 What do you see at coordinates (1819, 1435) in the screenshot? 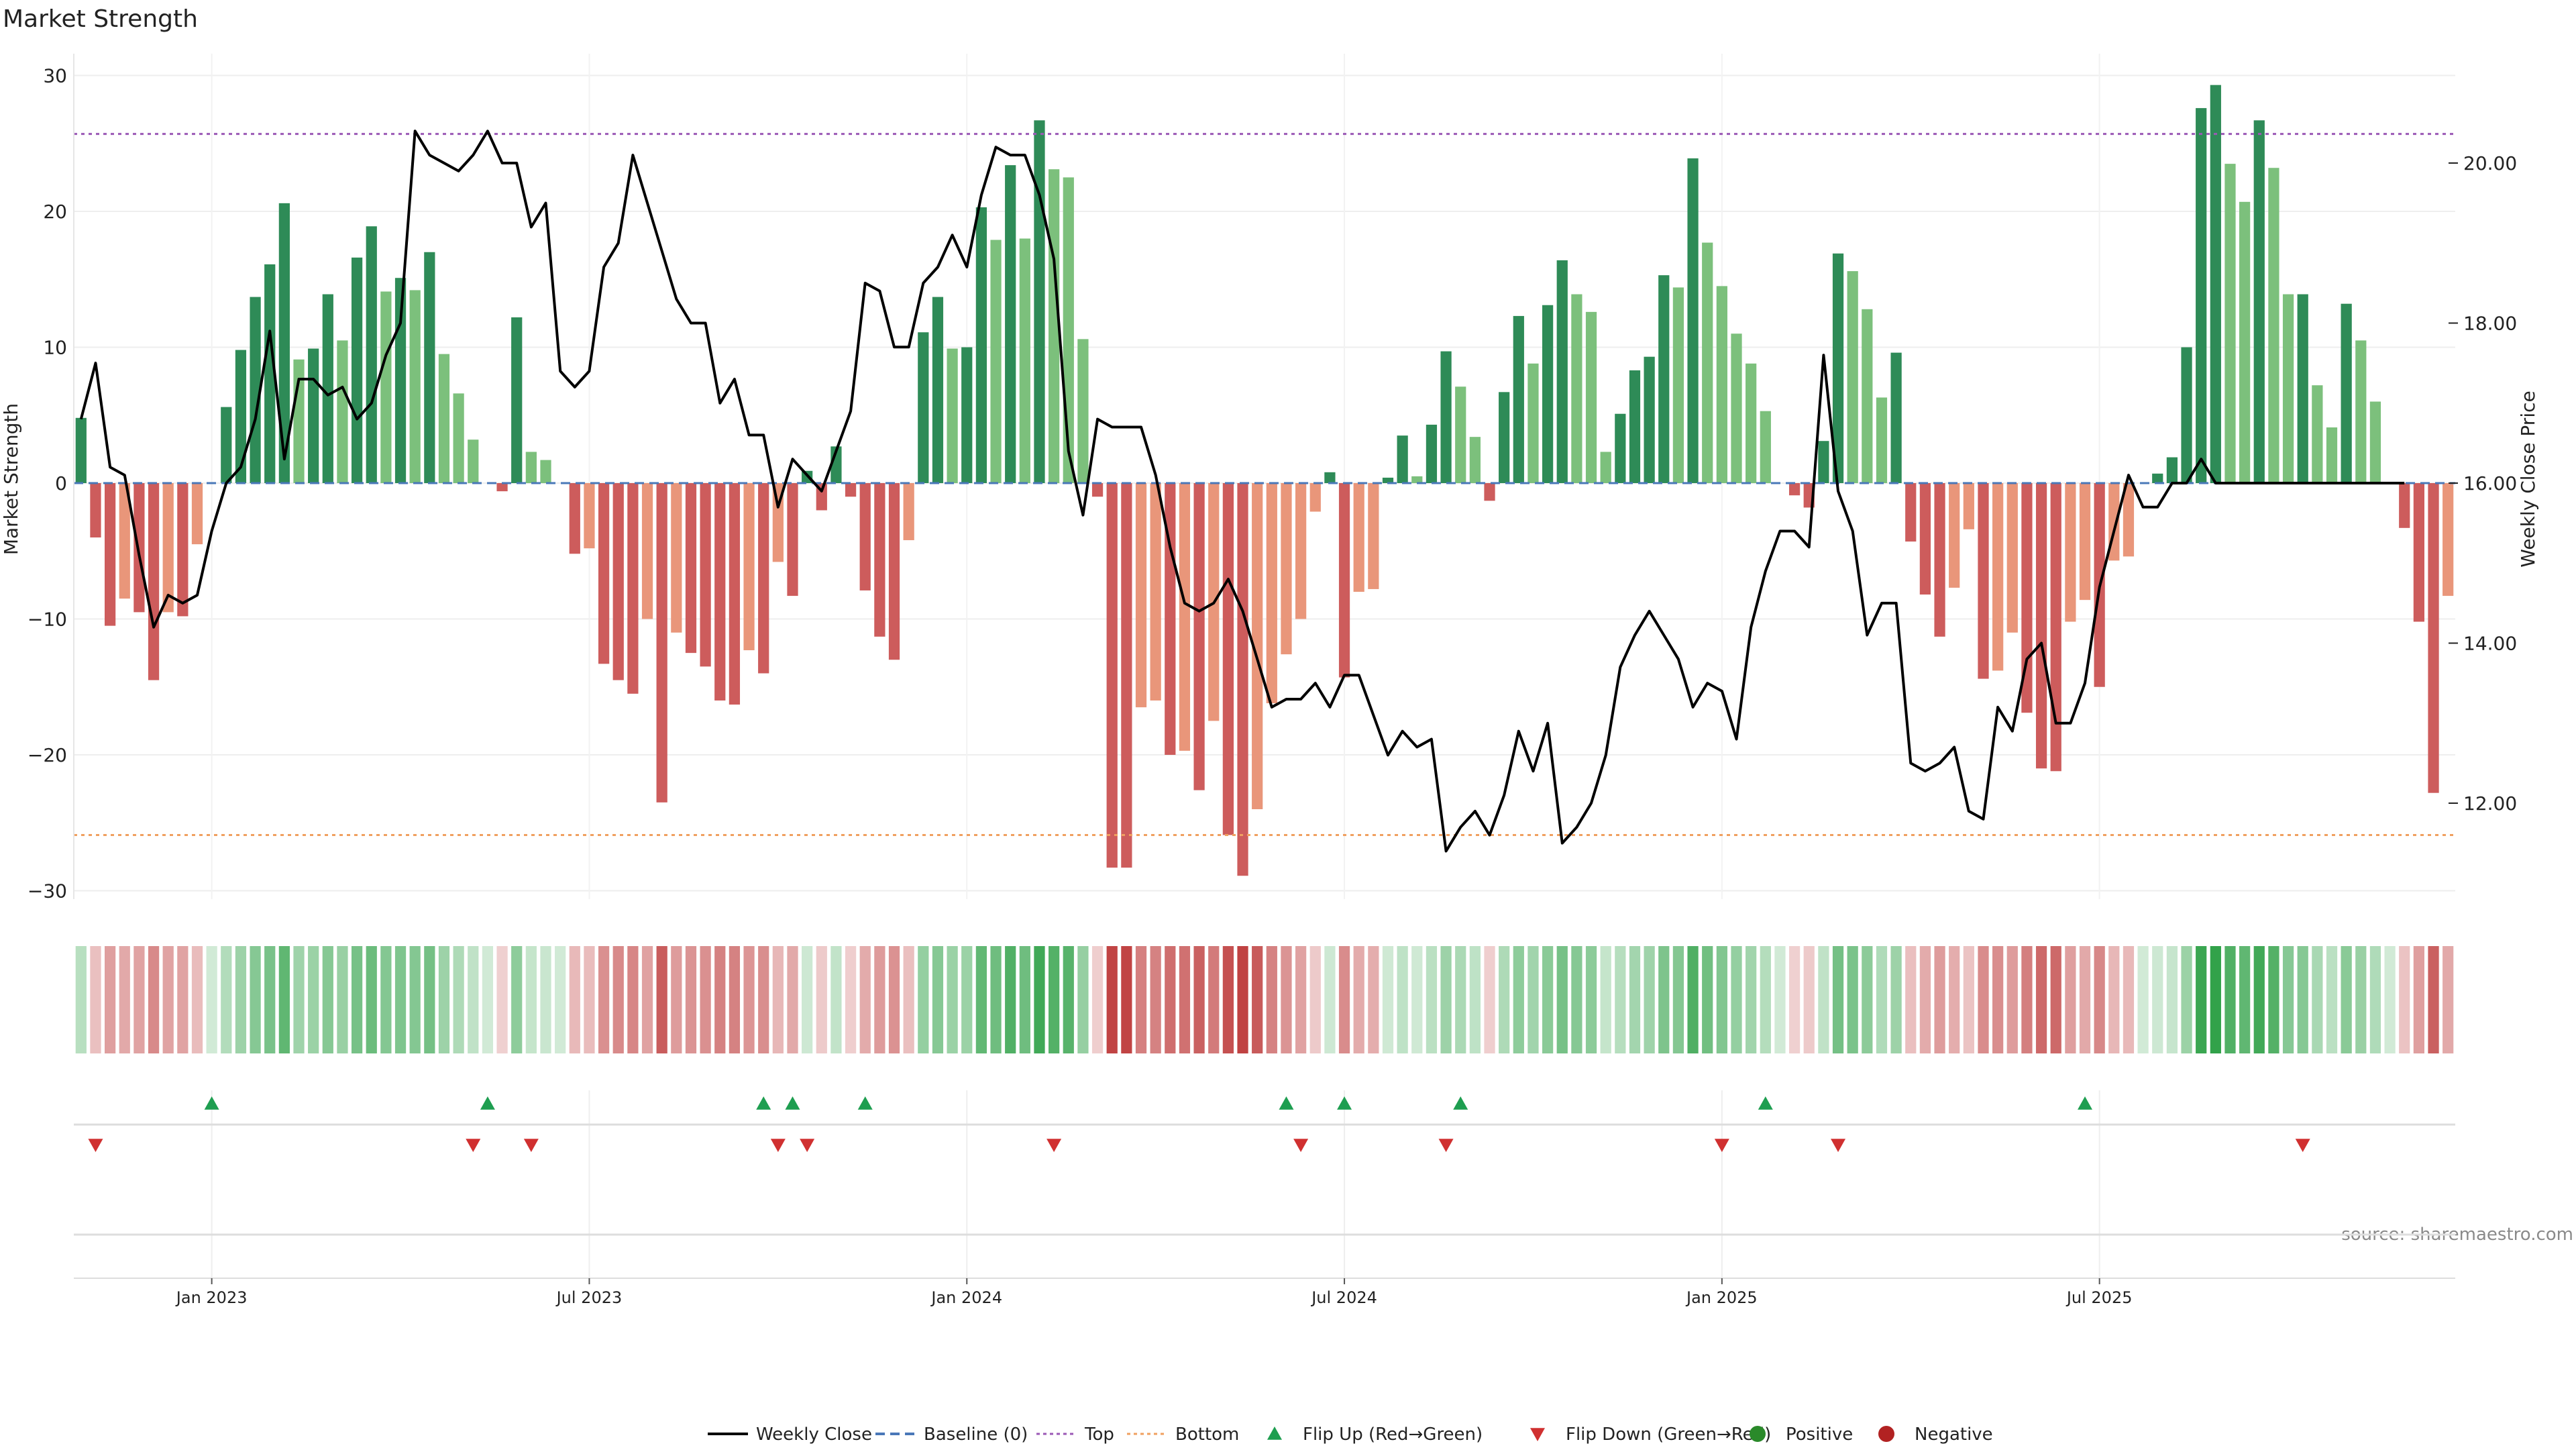
I see `legend-label: Positive` at bounding box center [1819, 1435].